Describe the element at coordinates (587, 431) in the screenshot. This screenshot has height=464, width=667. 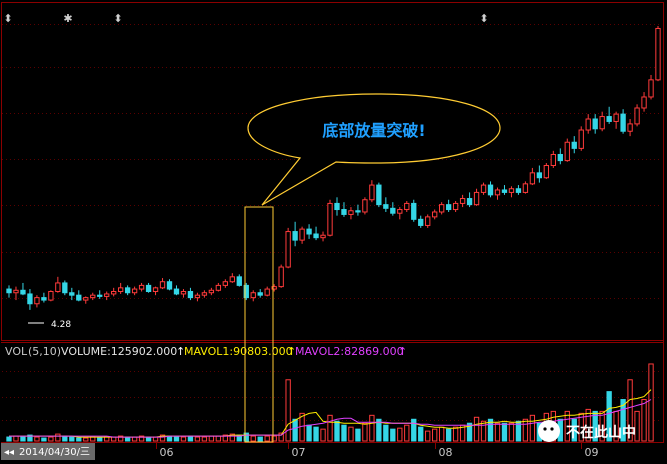
I see `watermark: 不在此山中` at that location.